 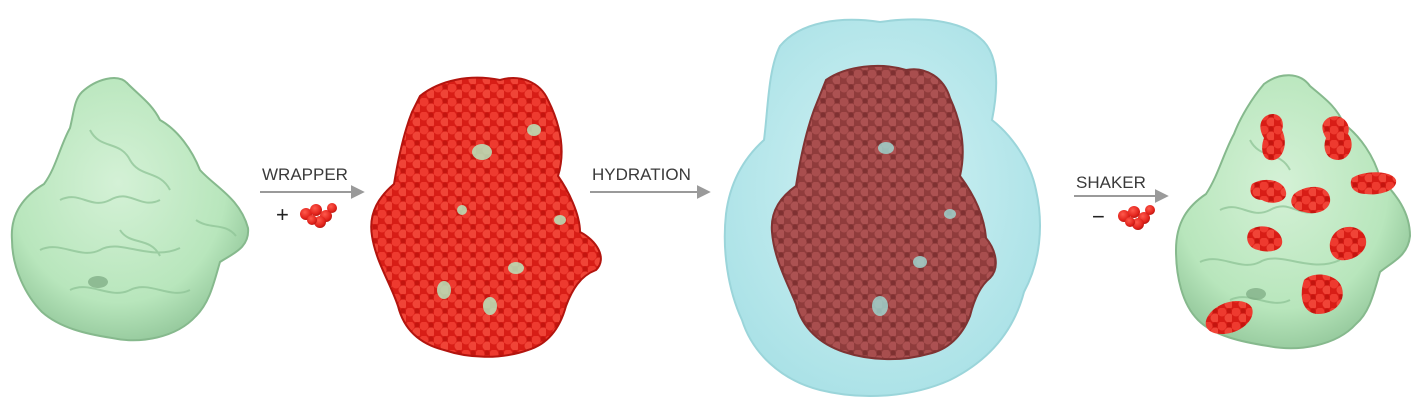 I want to click on wrapped-protein, so click(x=486, y=217).